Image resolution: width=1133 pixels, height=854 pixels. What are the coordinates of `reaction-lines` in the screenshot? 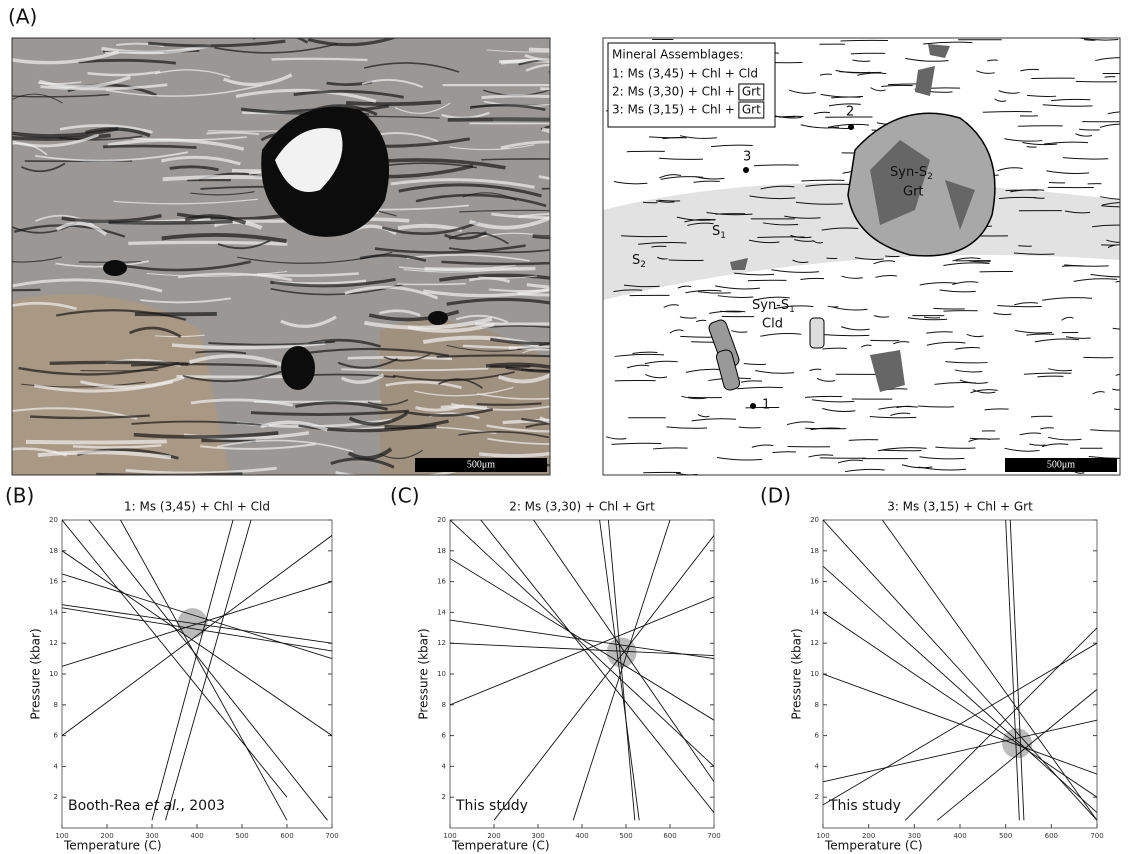 It's located at (197, 670).